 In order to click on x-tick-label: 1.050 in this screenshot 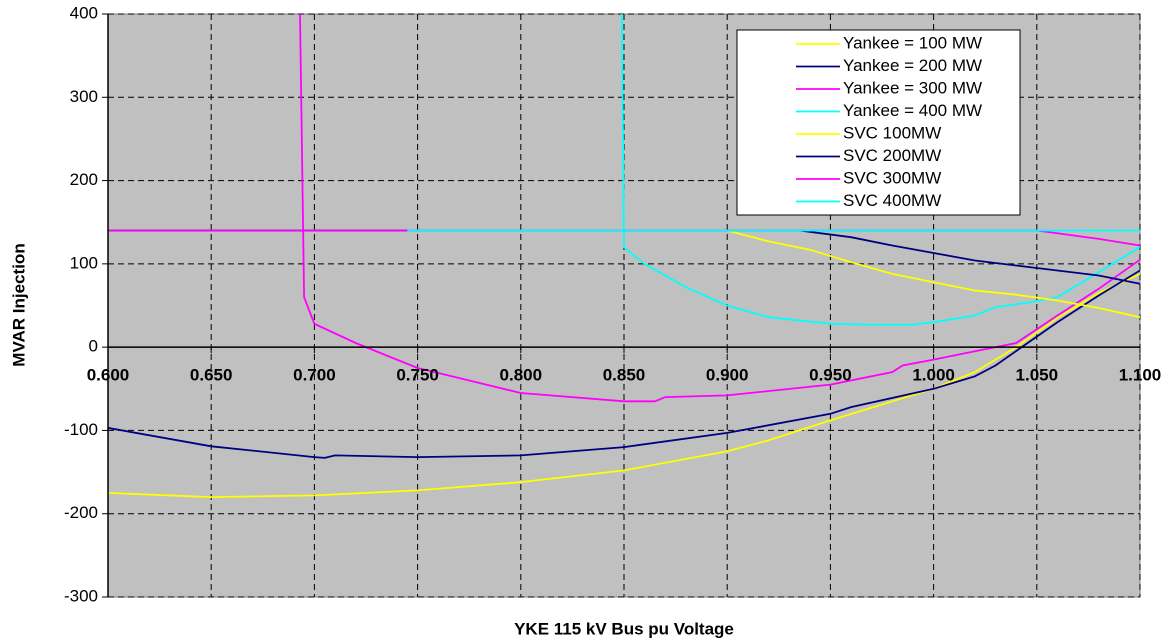, I will do `click(1037, 375)`.